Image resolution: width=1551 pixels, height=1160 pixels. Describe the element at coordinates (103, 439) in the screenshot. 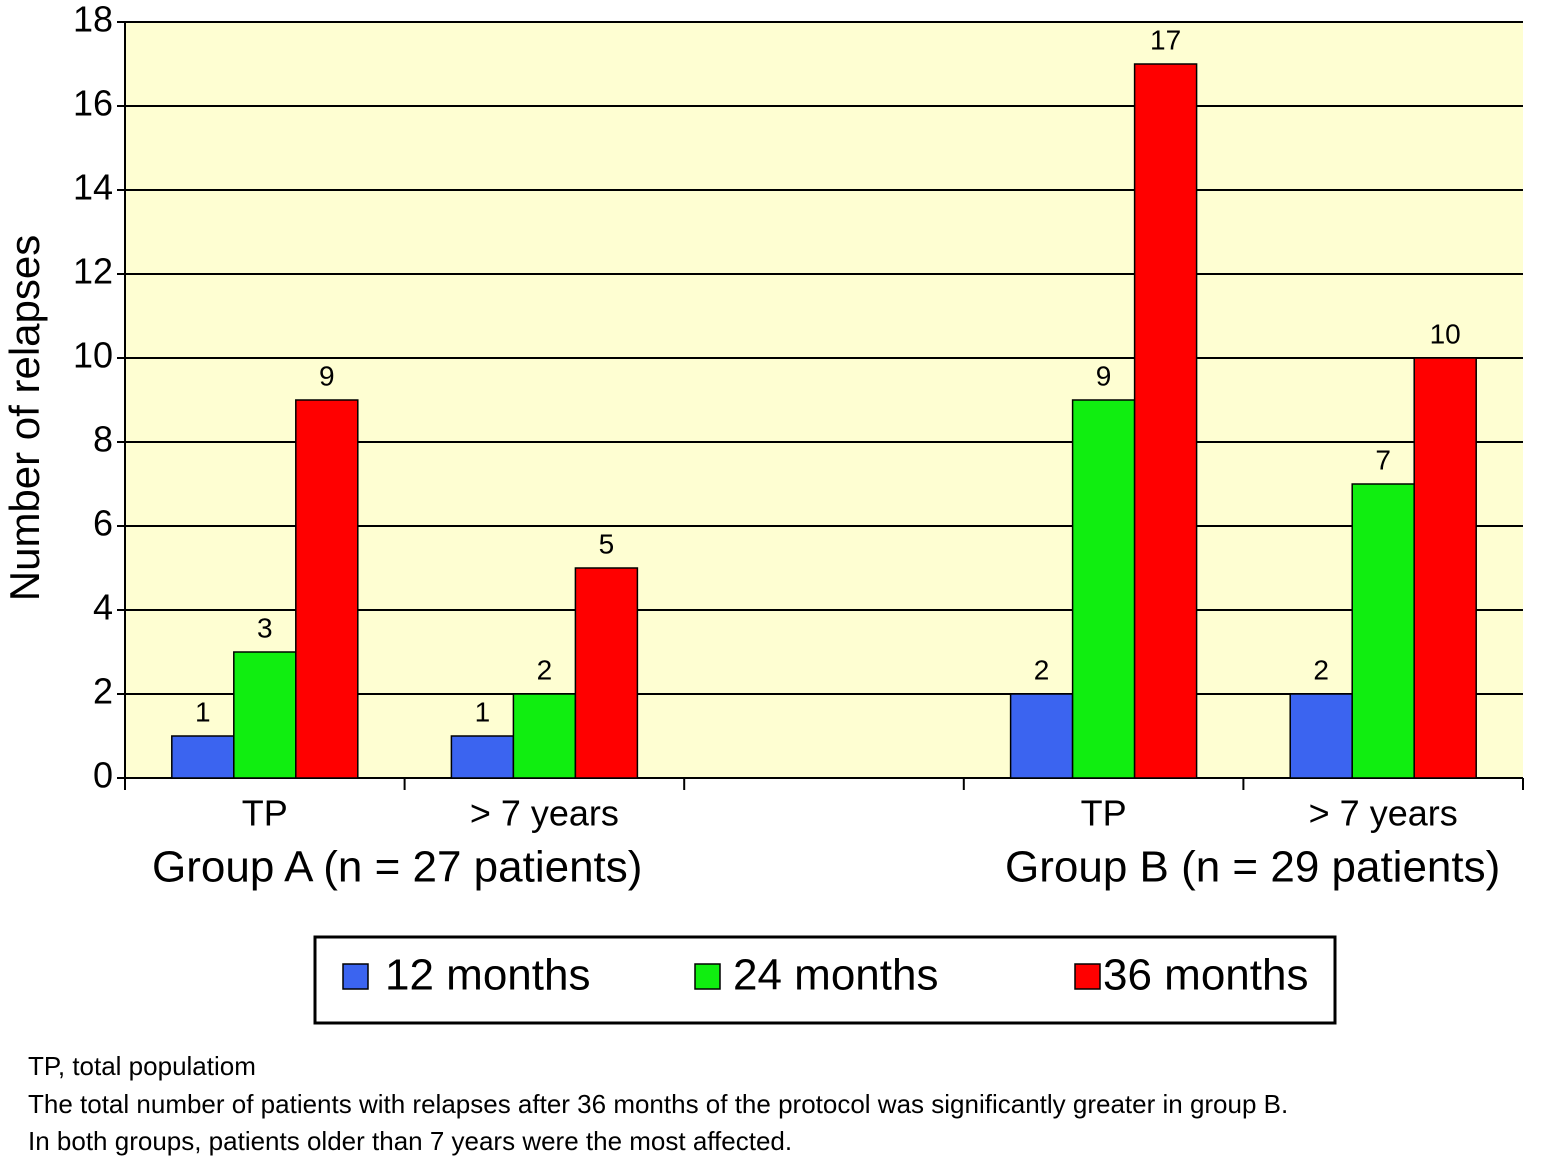

I see `y-tick-label: 8` at that location.